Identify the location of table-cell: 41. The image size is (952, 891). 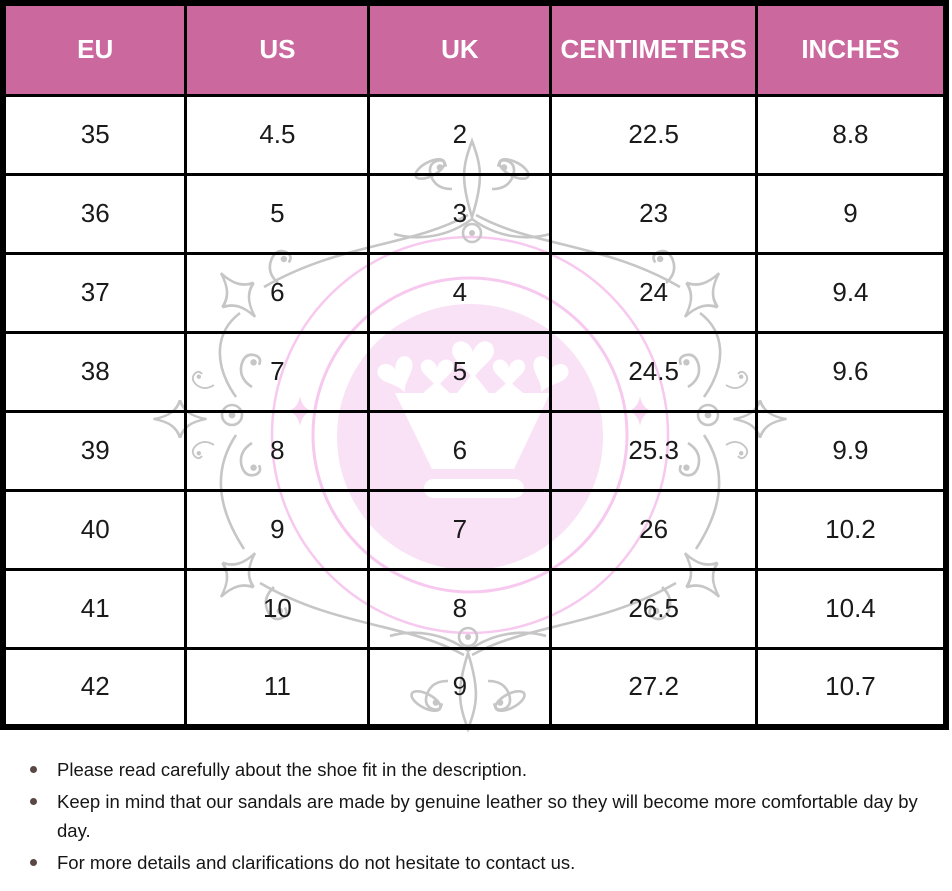
(94, 608).